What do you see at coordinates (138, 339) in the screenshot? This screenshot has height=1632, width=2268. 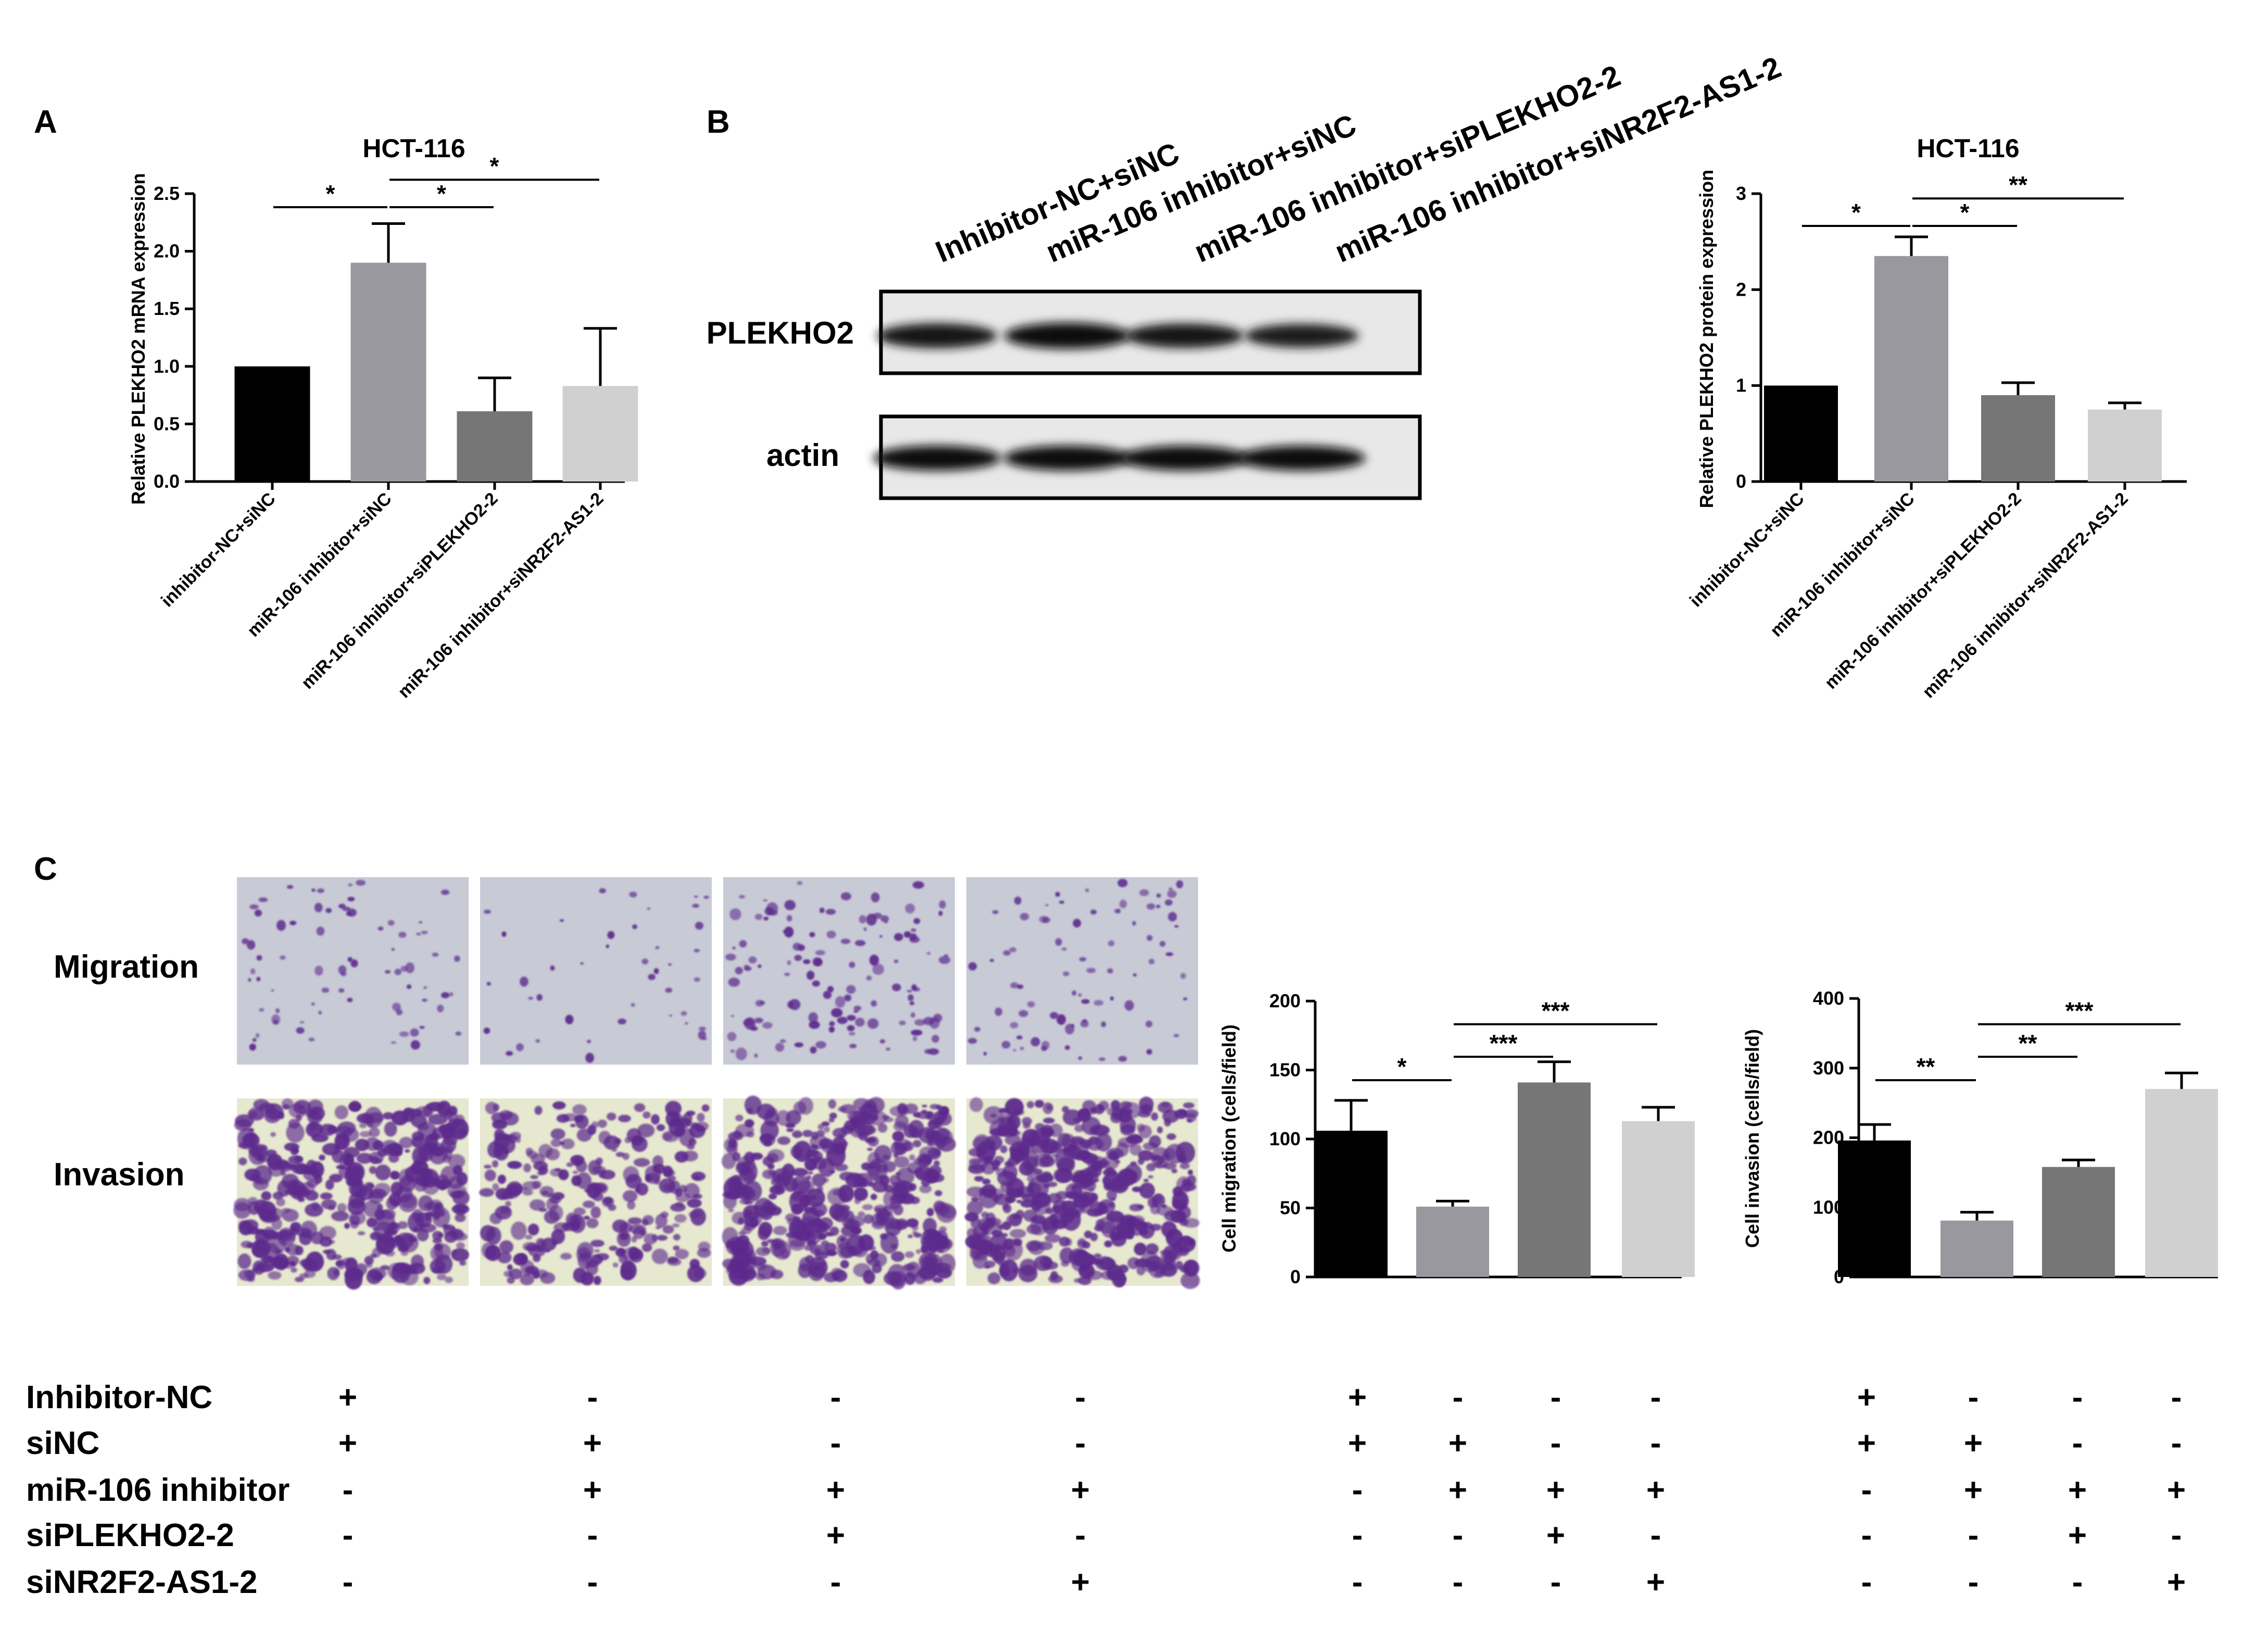 I see `y-axis-label: Relative PLEKHO2 mRNA expression` at bounding box center [138, 339].